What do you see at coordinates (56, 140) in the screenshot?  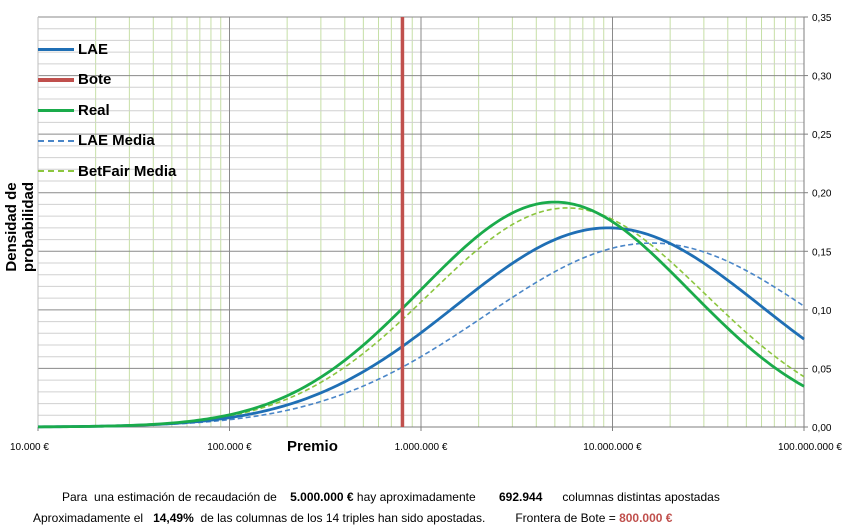 I see `legend-swatch-lae-media` at bounding box center [56, 140].